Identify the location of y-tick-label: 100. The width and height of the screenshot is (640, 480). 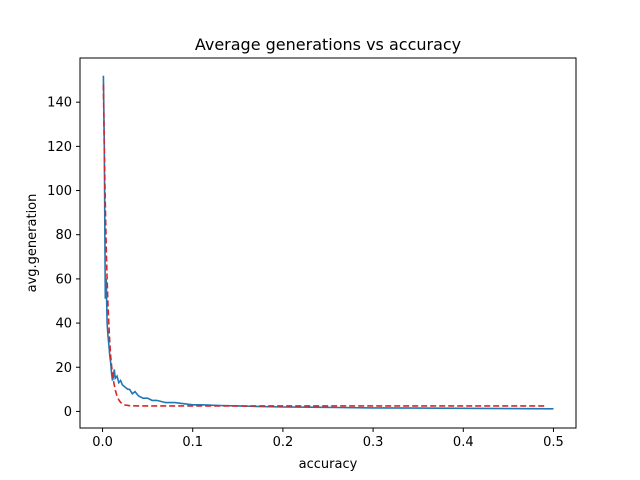
(59, 191).